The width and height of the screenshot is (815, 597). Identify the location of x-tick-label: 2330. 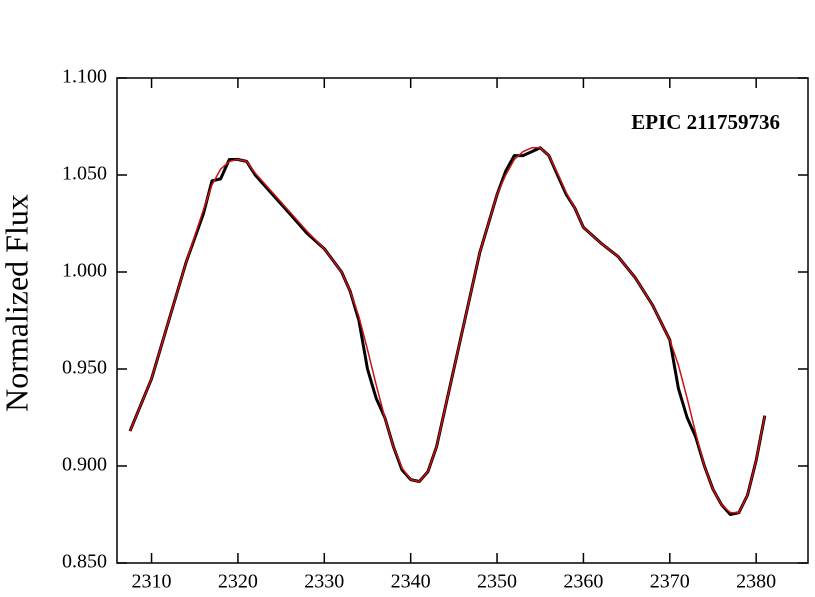
(324, 582).